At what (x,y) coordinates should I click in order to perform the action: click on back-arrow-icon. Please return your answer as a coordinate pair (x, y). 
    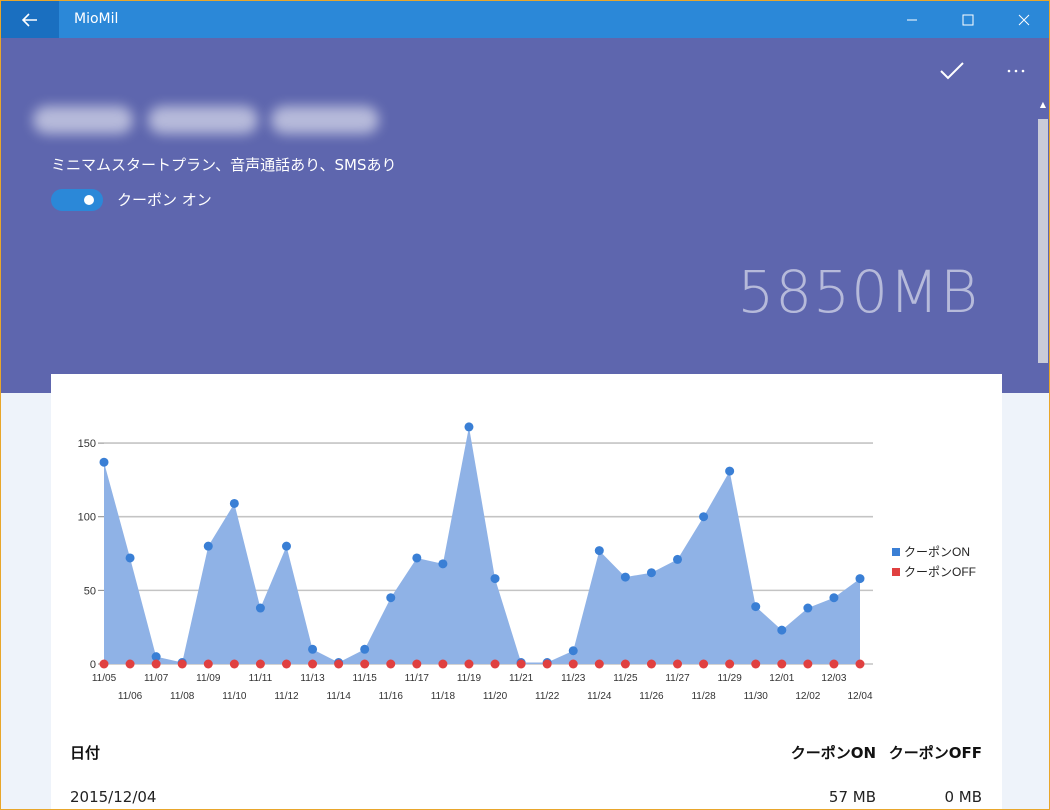
    Looking at the image, I should click on (29, 19).